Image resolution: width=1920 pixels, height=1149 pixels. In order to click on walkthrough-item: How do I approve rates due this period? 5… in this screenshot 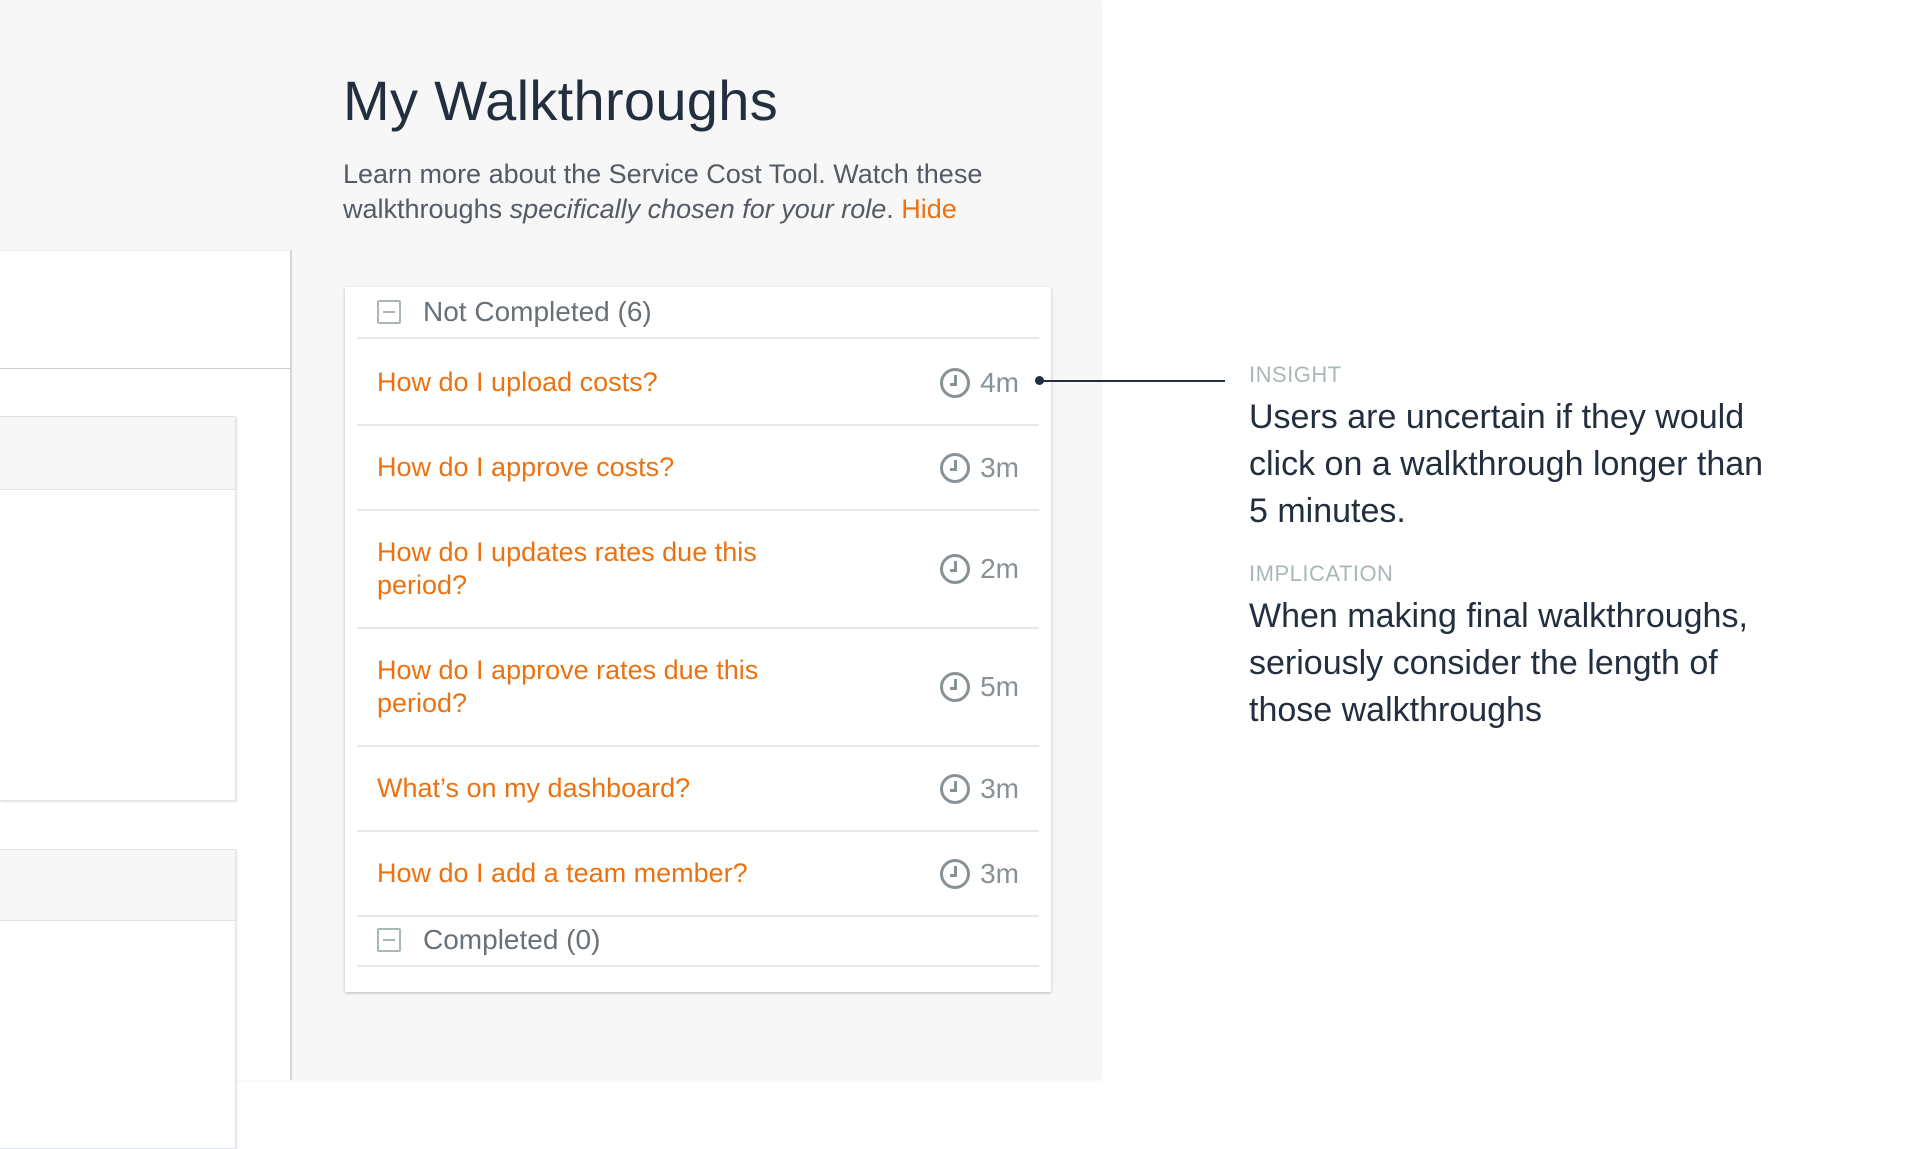, I will do `click(698, 688)`.